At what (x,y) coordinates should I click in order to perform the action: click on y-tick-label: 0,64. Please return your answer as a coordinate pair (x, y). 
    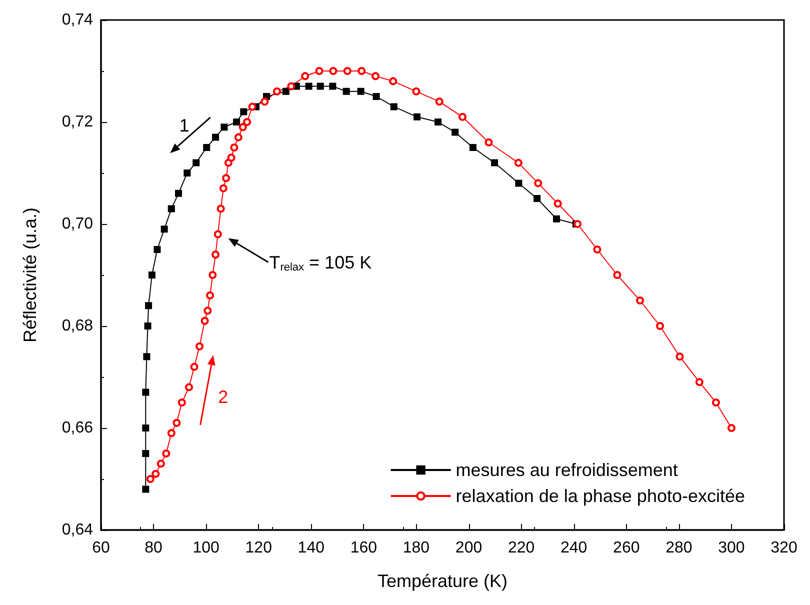
    Looking at the image, I should click on (78, 530).